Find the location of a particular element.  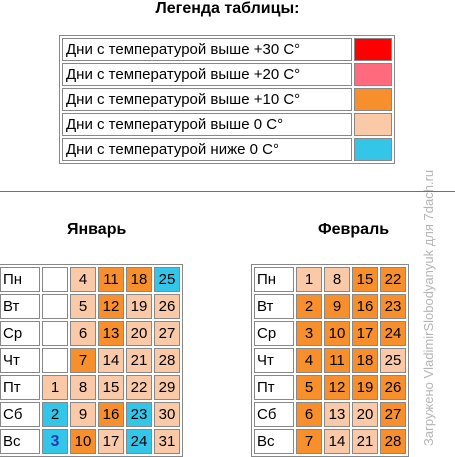

calendar-row: Вт 2 9 16 23 is located at coordinates (330, 306).